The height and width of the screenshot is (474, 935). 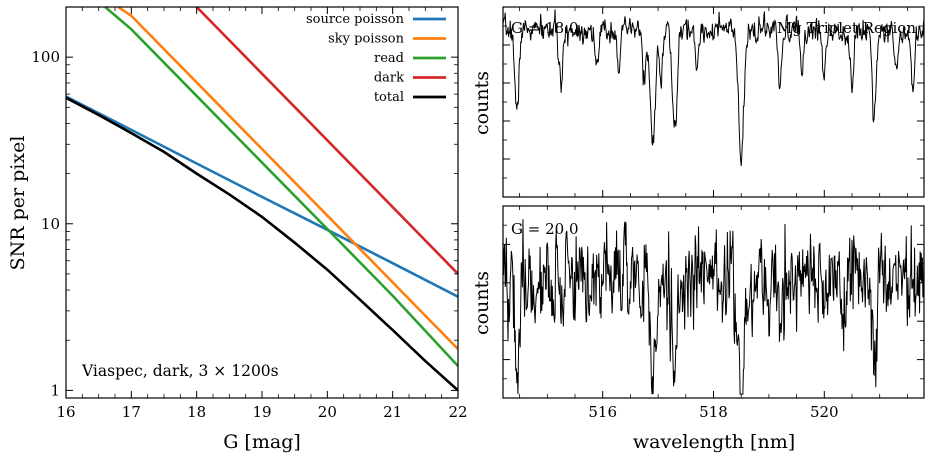 What do you see at coordinates (18, 203) in the screenshot?
I see `snr-y-axis-label: SNR per pixel` at bounding box center [18, 203].